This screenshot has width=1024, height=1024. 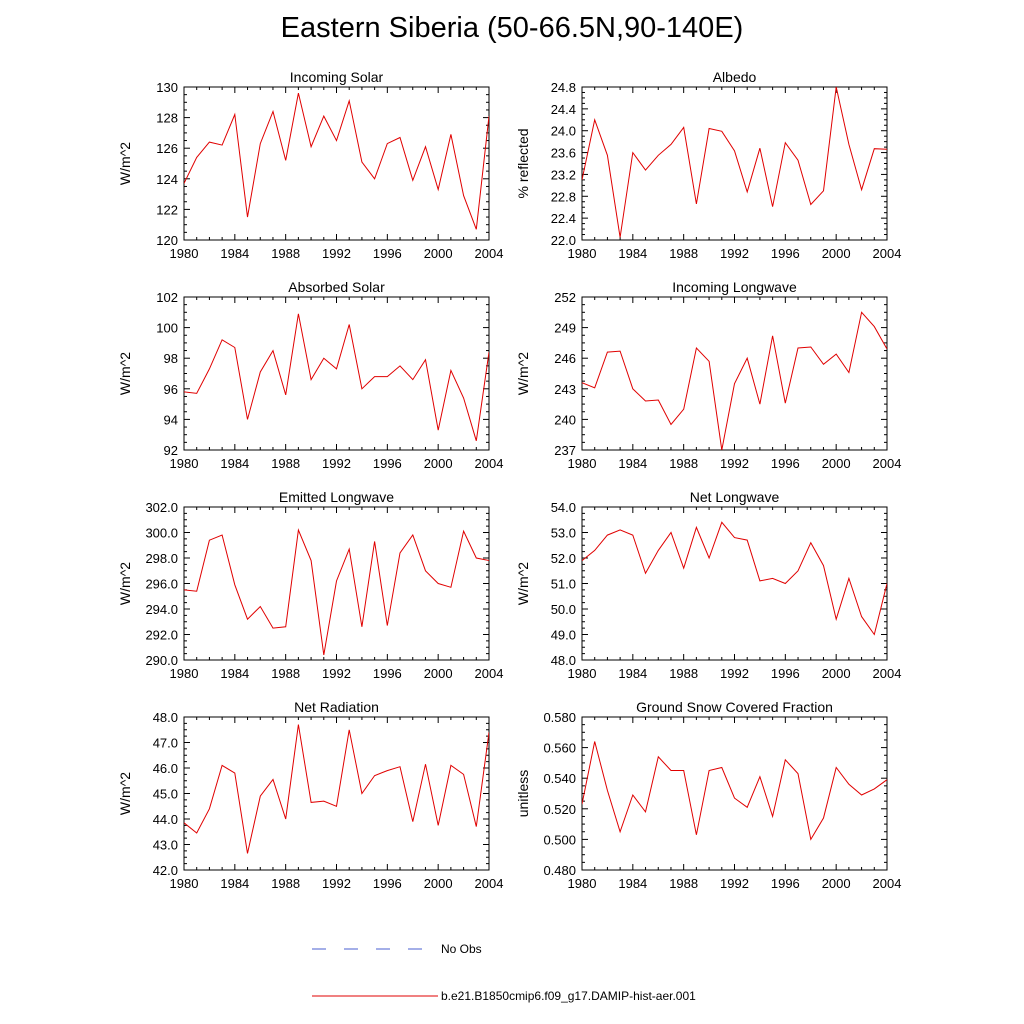 I want to click on y-tick-label: 294.0, so click(x=161, y=609).